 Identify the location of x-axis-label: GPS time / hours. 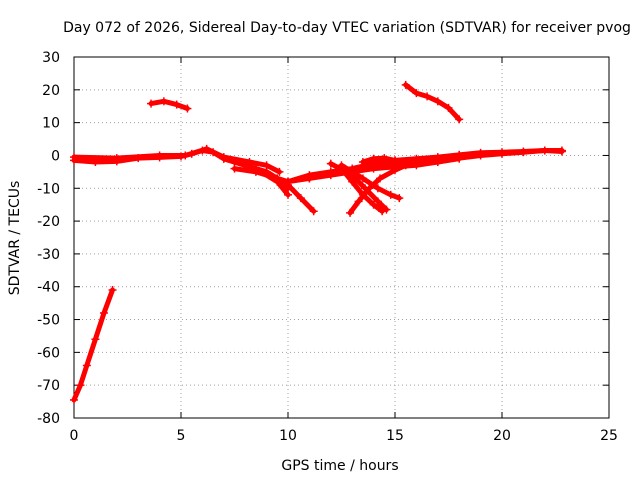
(339, 466).